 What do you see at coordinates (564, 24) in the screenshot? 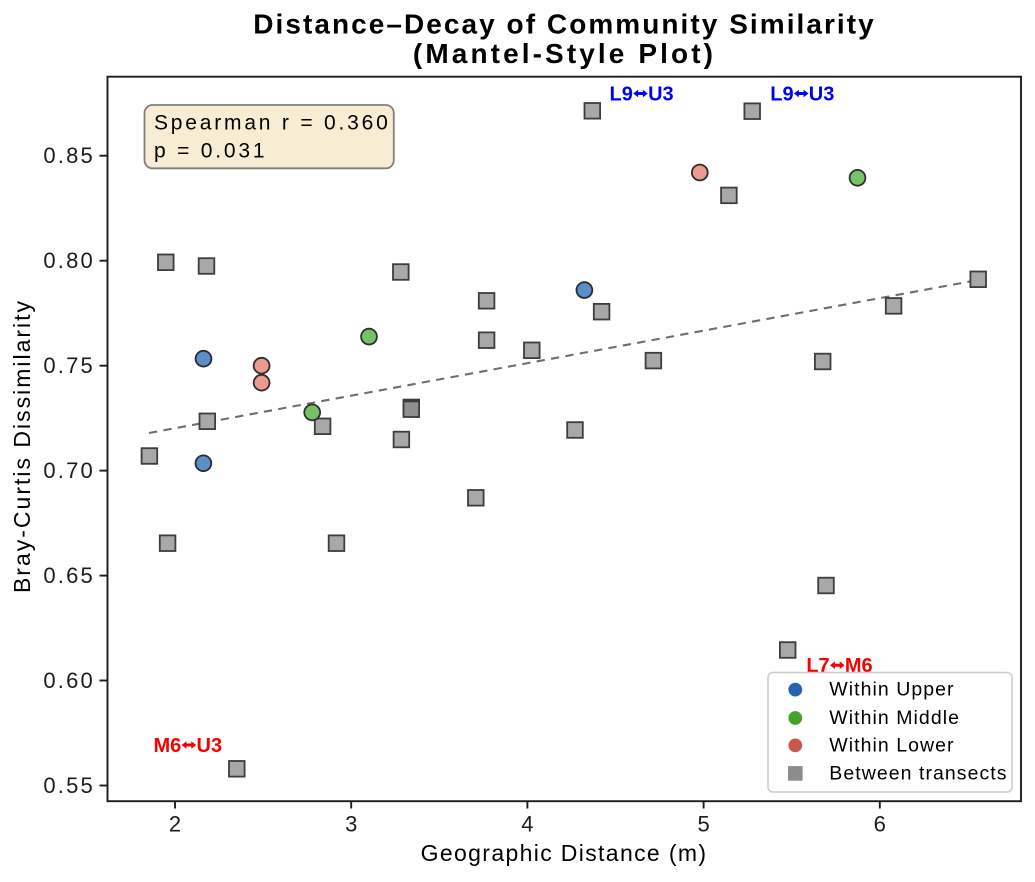
I see `svg-text:Distance–Decay of Community Si: Distance–Decay of Community Similarity` at bounding box center [564, 24].